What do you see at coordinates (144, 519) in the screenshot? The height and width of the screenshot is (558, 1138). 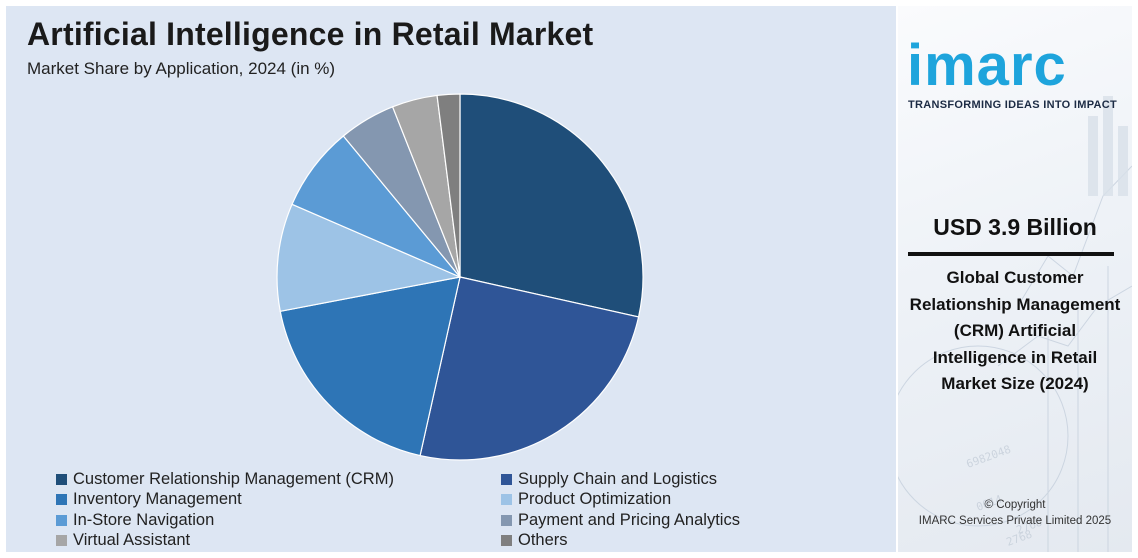 I see `legend-label: In-Store Navigation` at bounding box center [144, 519].